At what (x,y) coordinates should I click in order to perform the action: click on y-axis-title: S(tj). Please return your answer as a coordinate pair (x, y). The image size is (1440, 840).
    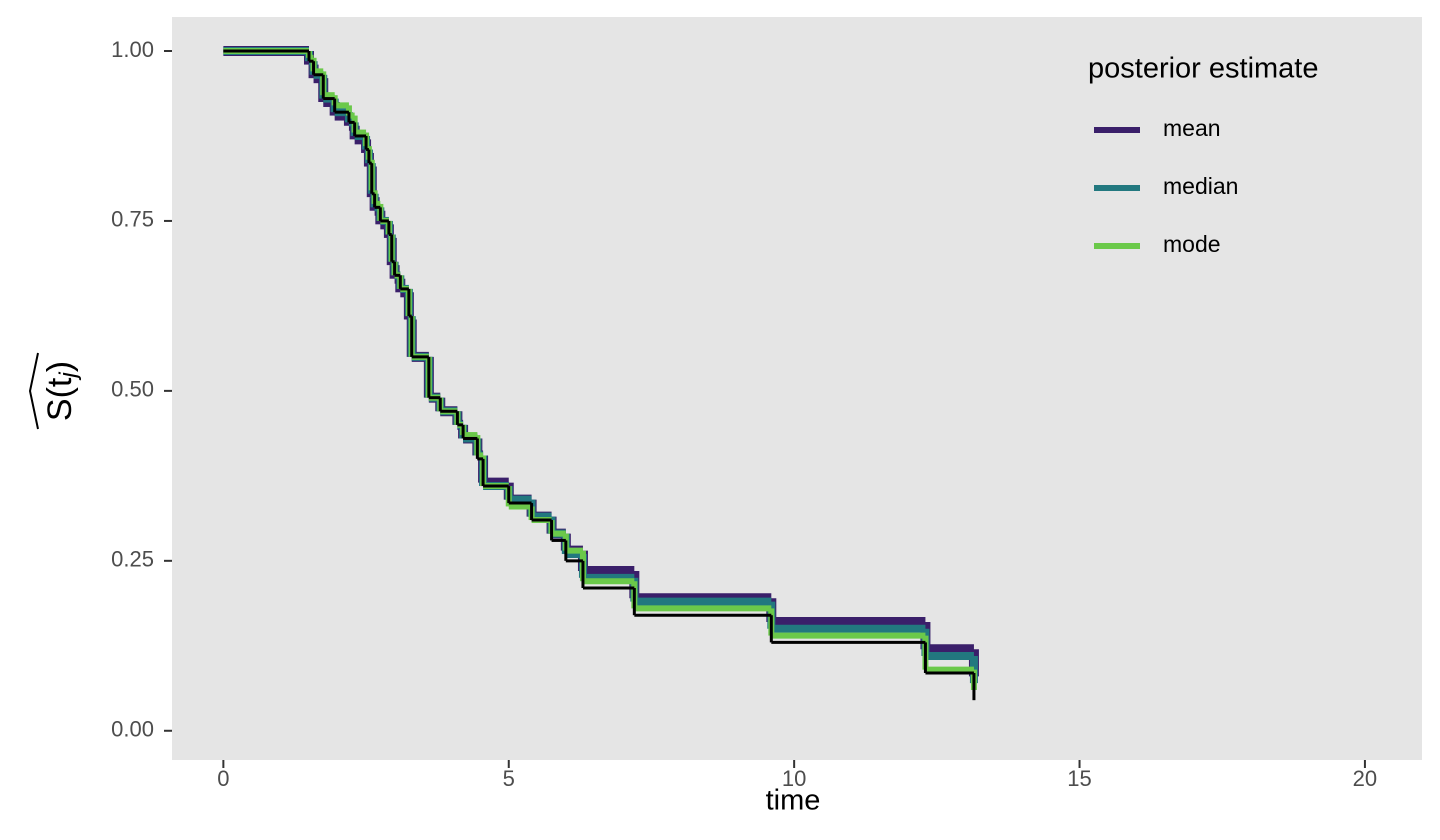
    Looking at the image, I should click on (55, 391).